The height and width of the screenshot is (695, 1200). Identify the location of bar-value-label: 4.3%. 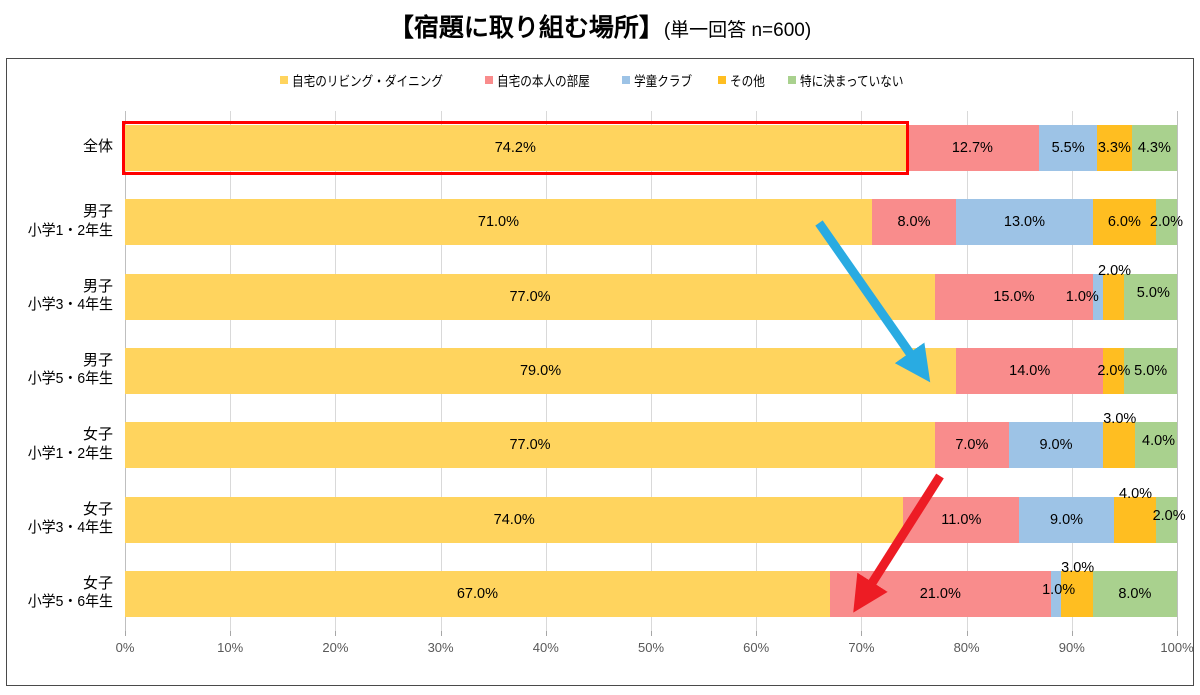
(1154, 148).